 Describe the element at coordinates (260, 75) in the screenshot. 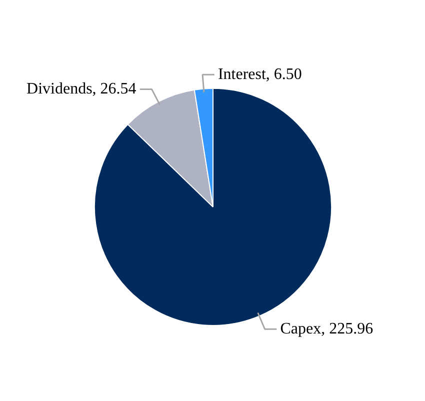

I see `slice-label: Interest, 6.50` at that location.